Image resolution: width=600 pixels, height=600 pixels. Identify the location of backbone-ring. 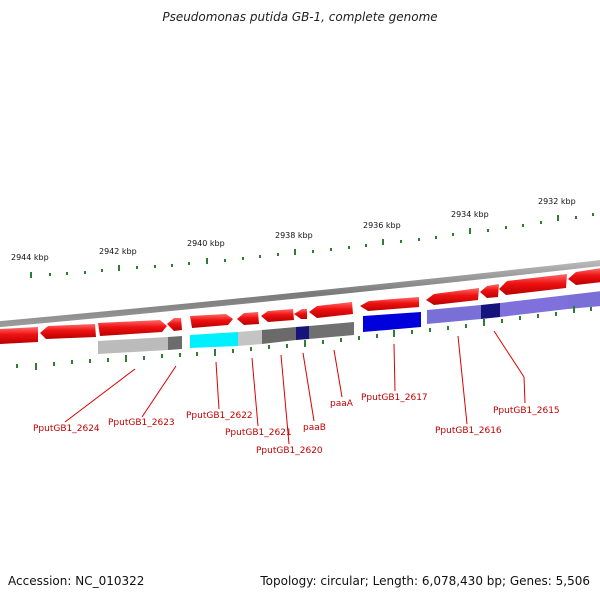
(300, 294).